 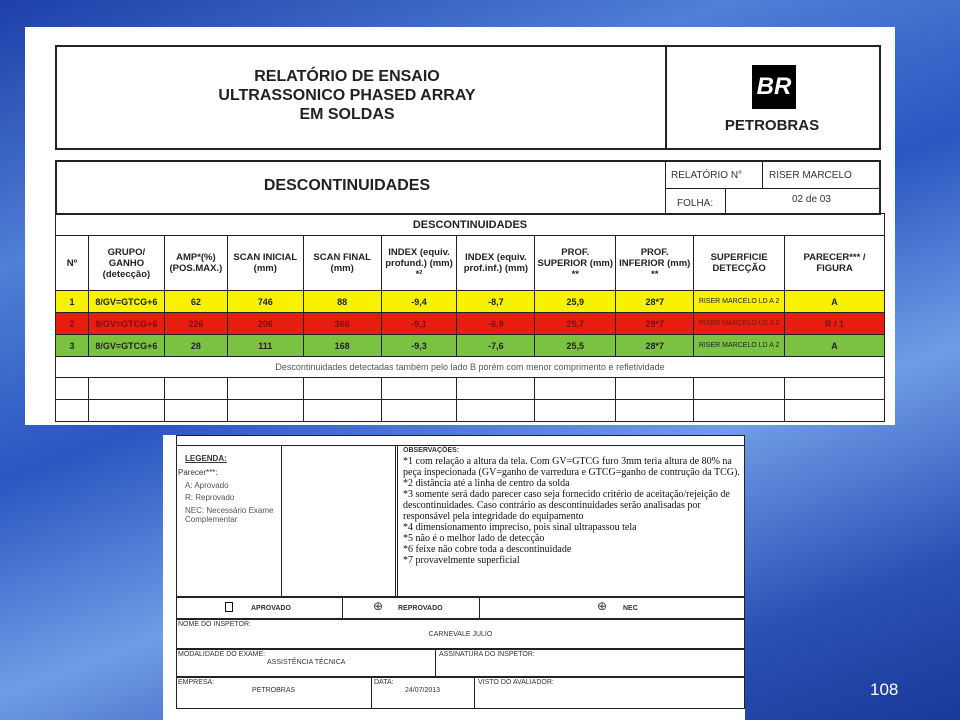 What do you see at coordinates (214, 624) in the screenshot?
I see `inspetor-label: NOME DO INSPETOR:` at bounding box center [214, 624].